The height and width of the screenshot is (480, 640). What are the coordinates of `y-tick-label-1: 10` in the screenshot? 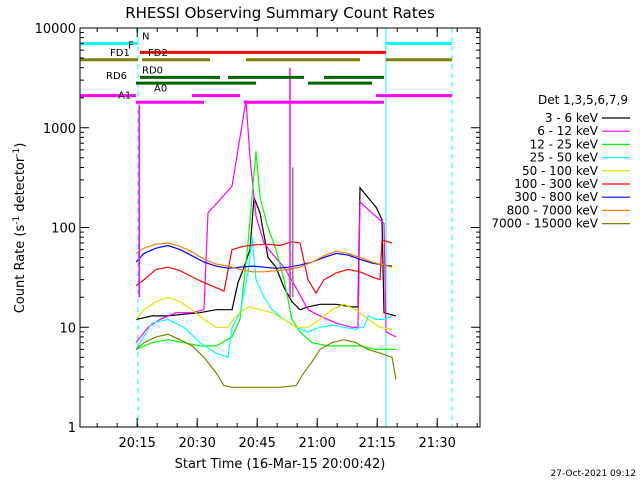 It's located at (67, 328).